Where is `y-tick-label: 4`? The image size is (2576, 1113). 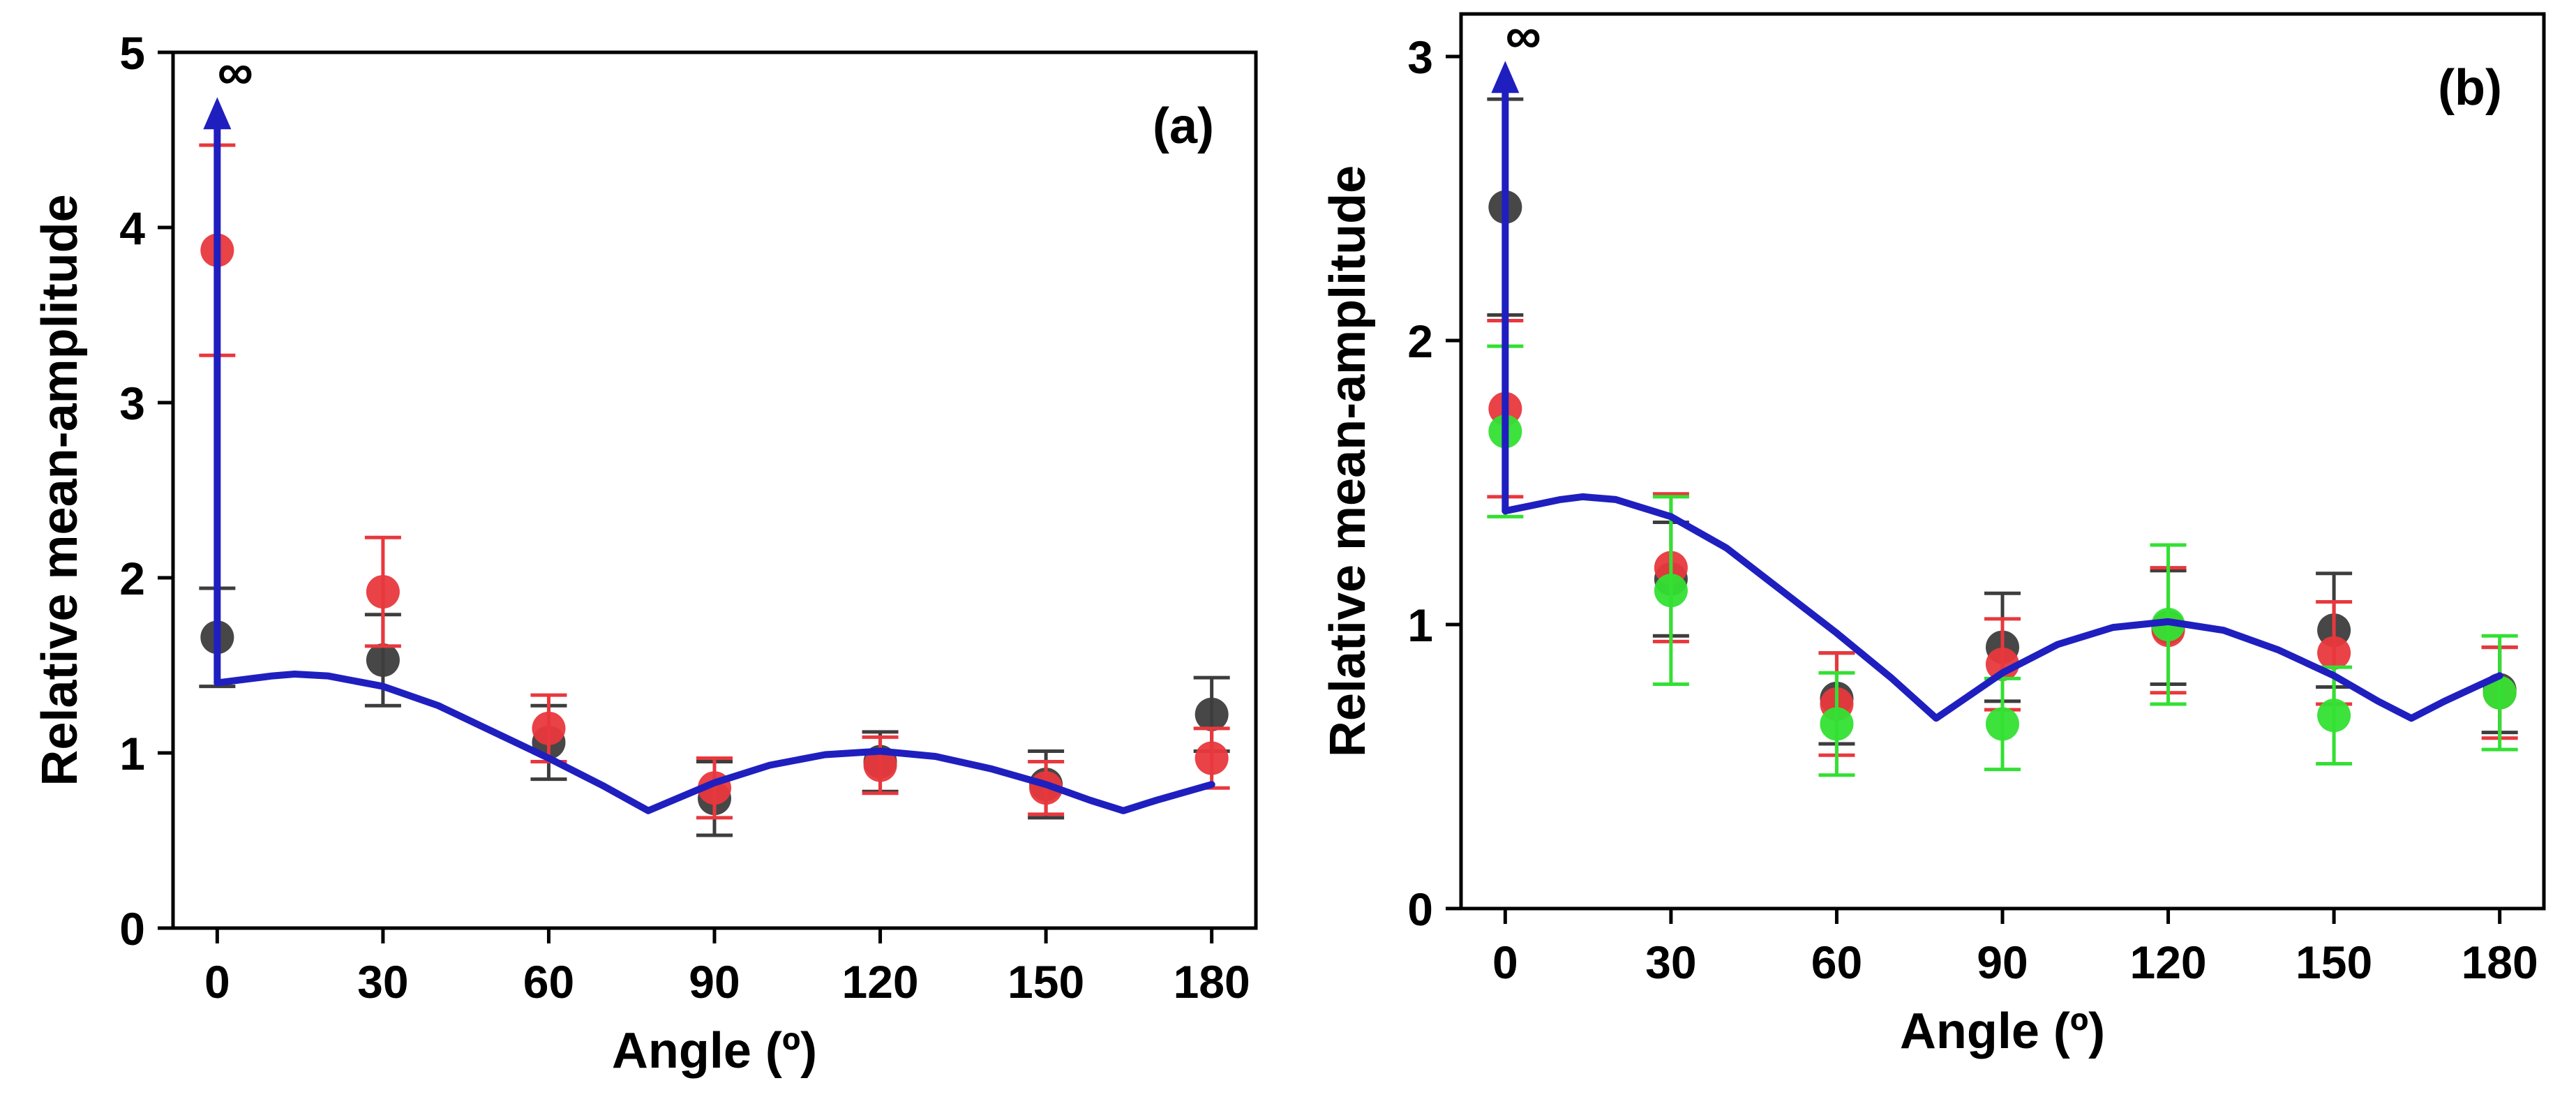 y-tick-label: 4 is located at coordinates (132, 228).